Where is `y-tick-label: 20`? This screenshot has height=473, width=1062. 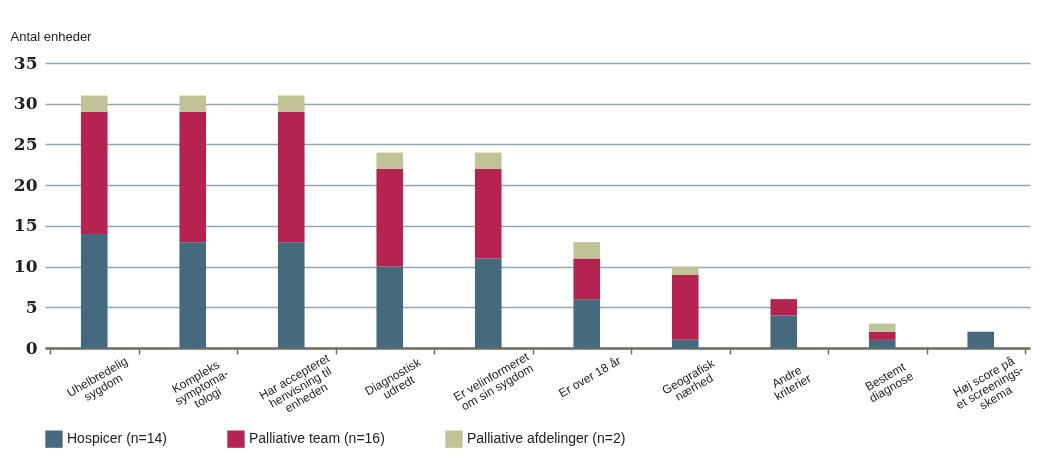 y-tick-label: 20 is located at coordinates (25, 184).